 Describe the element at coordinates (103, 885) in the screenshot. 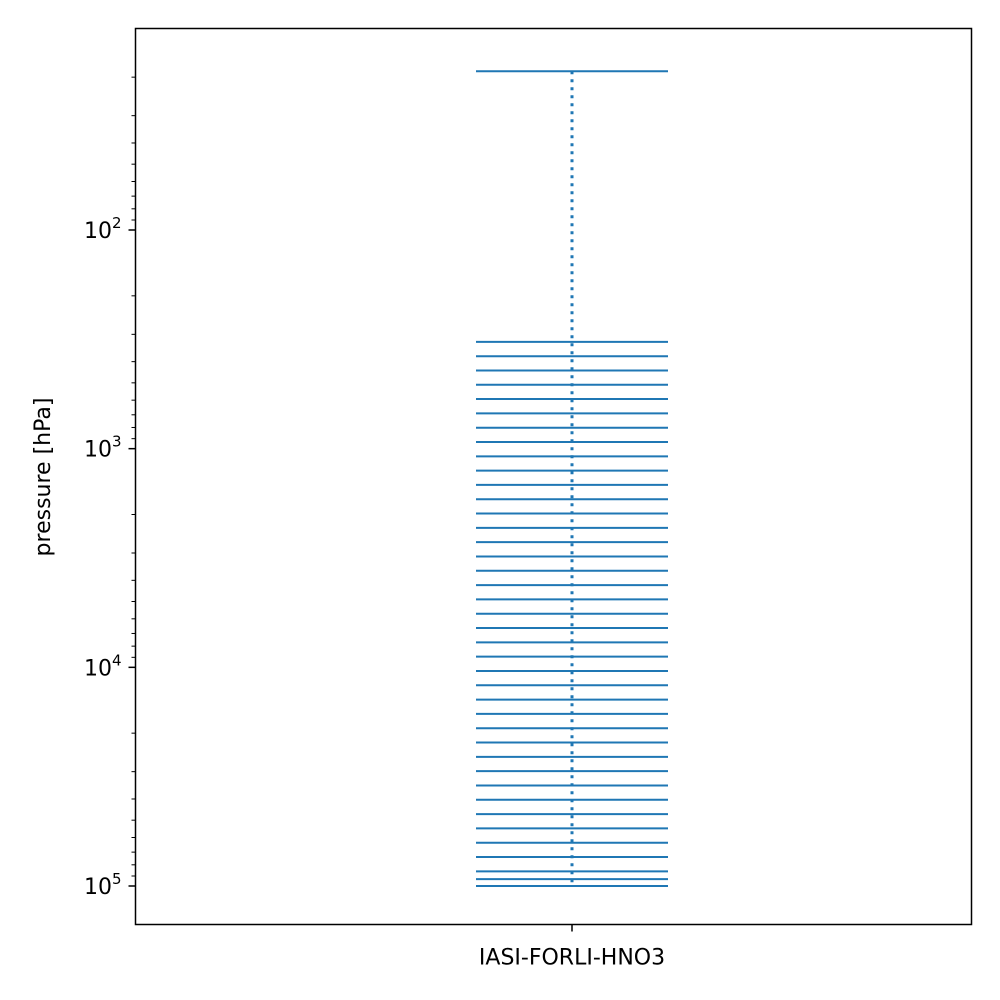

I see `y-tick-label: 10⁵` at that location.